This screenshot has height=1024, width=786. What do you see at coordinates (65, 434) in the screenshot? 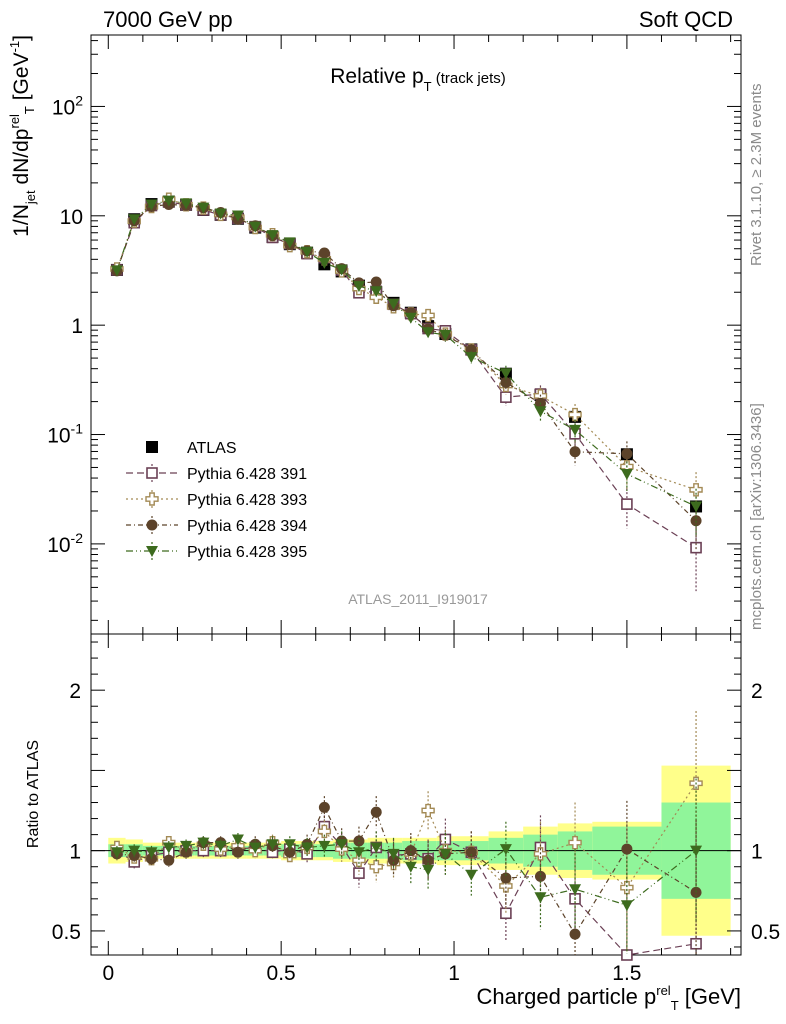
I see `y-tick-label: 10⁻¹` at bounding box center [65, 434].